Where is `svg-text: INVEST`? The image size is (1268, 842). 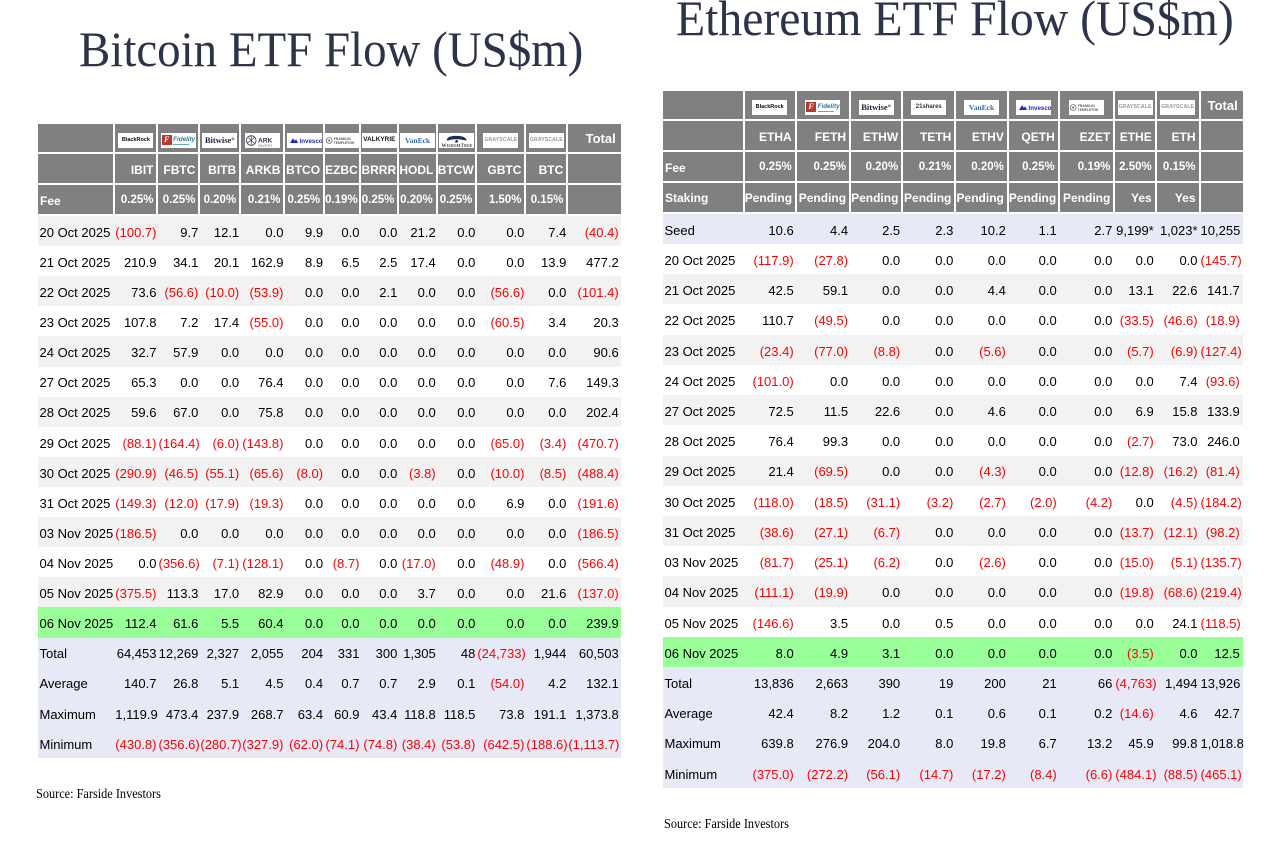 svg-text: INVEST is located at coordinates (266, 146).